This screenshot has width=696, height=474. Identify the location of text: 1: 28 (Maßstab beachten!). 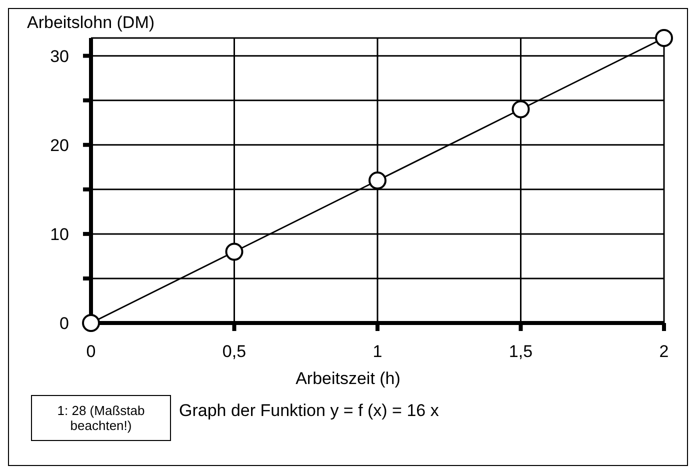
(101, 418).